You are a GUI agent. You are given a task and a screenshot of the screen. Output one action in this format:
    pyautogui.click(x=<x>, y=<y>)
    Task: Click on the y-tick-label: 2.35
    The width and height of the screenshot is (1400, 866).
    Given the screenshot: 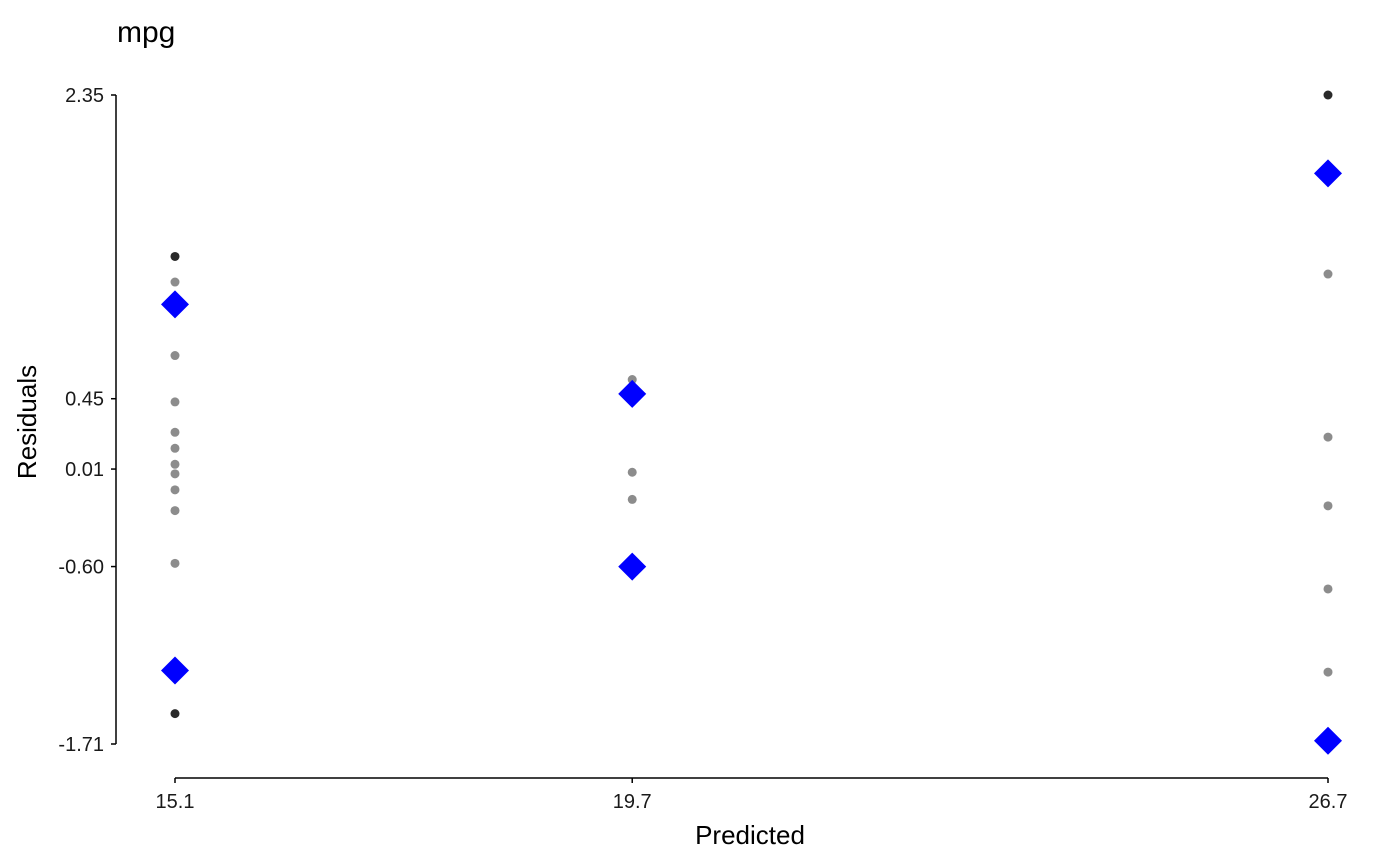 What is the action you would take?
    pyautogui.click(x=84, y=96)
    